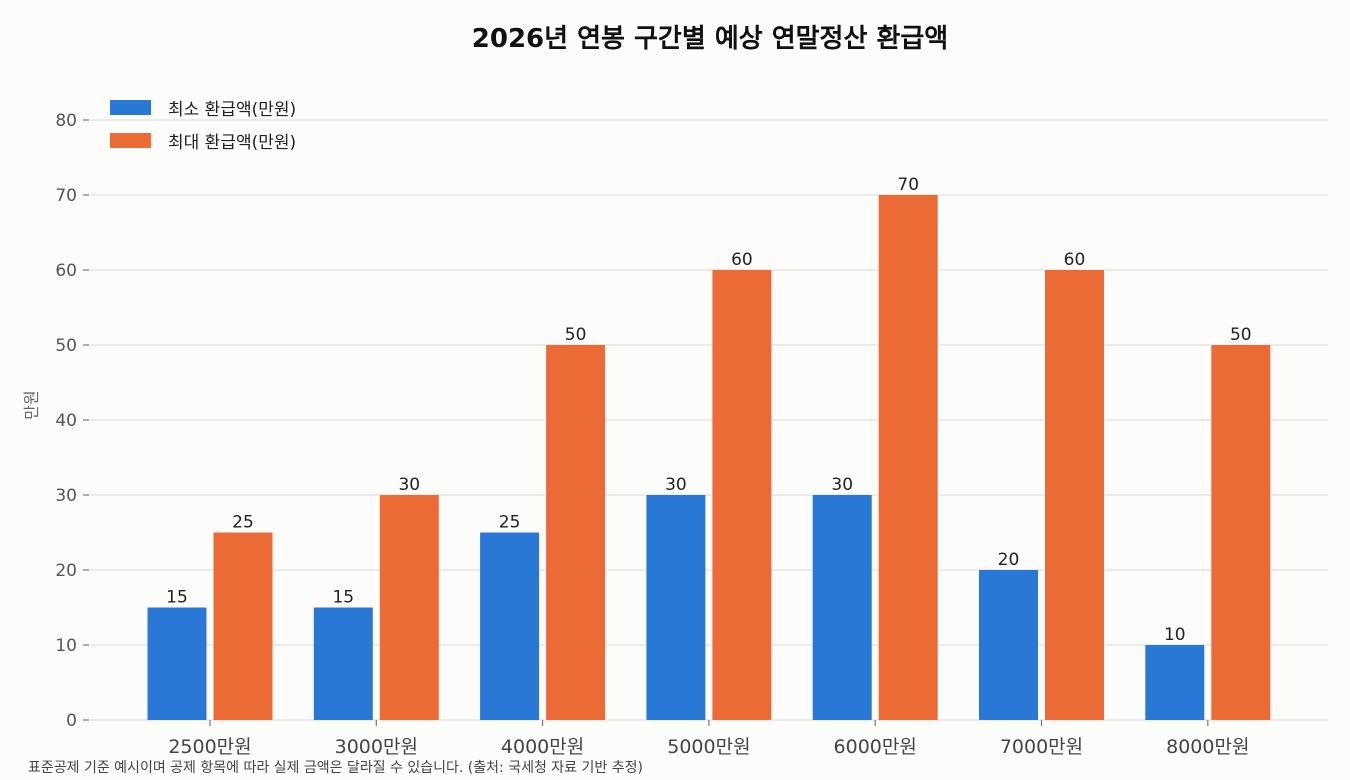 Image resolution: width=1350 pixels, height=780 pixels. I want to click on y-tick-label: 40, so click(66, 421).